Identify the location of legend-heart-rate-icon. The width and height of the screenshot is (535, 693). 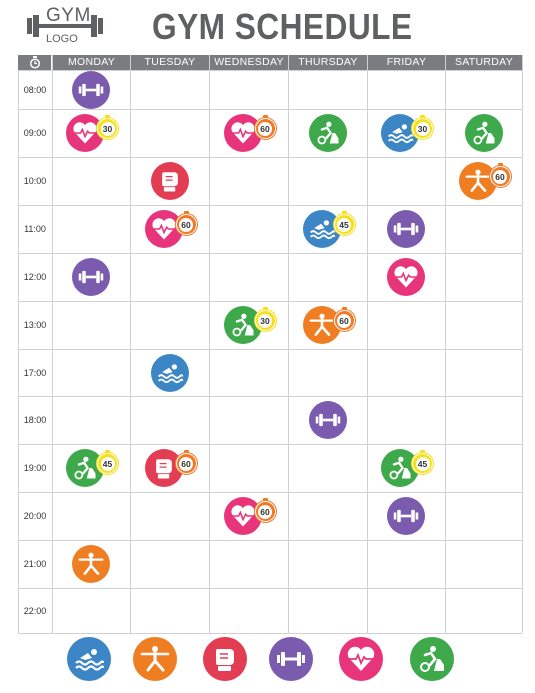
(361, 659).